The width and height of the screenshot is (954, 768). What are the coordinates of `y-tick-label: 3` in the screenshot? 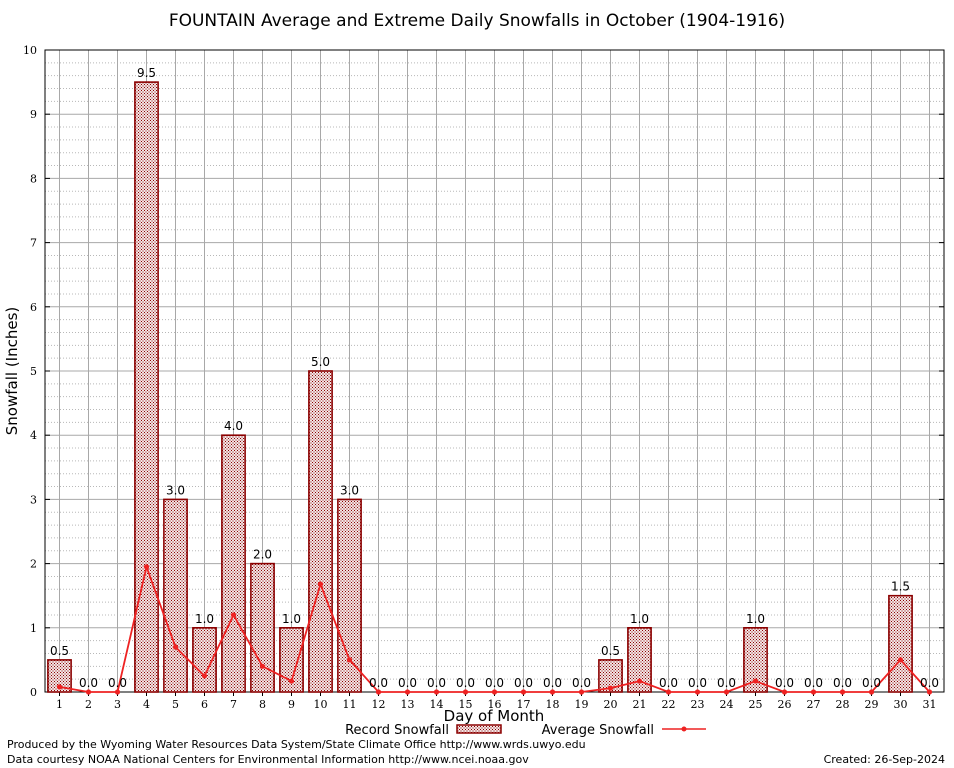 It's located at (33, 499).